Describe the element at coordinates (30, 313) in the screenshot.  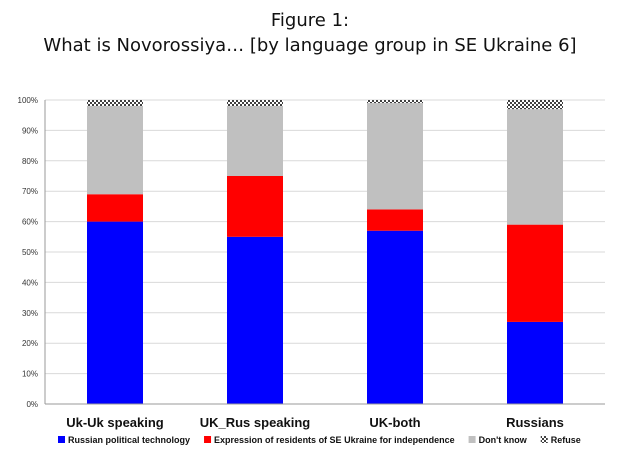
I see `y-tick-label: 30%` at that location.